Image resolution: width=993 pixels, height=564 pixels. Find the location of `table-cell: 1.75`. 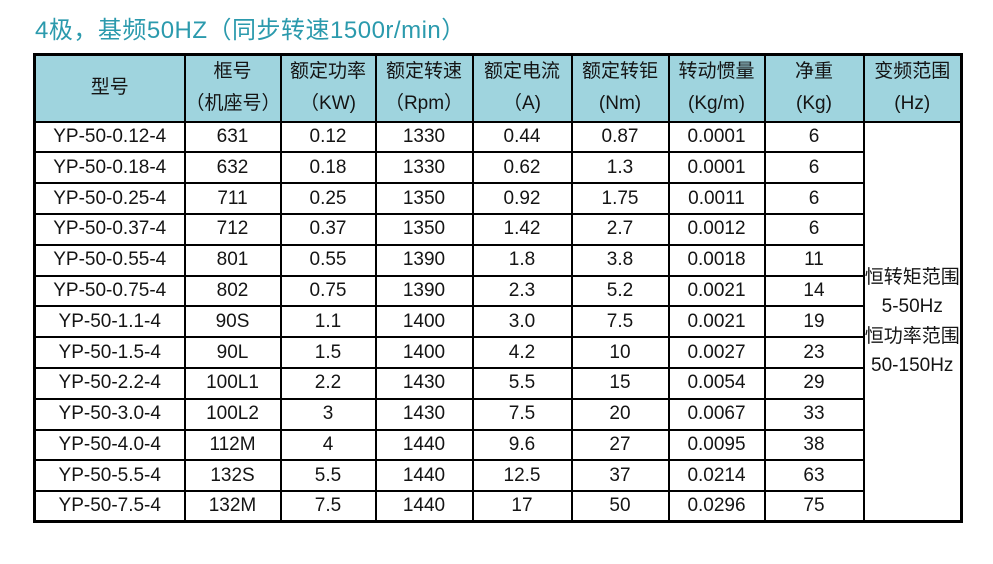

table-cell: 1.75 is located at coordinates (620, 198).